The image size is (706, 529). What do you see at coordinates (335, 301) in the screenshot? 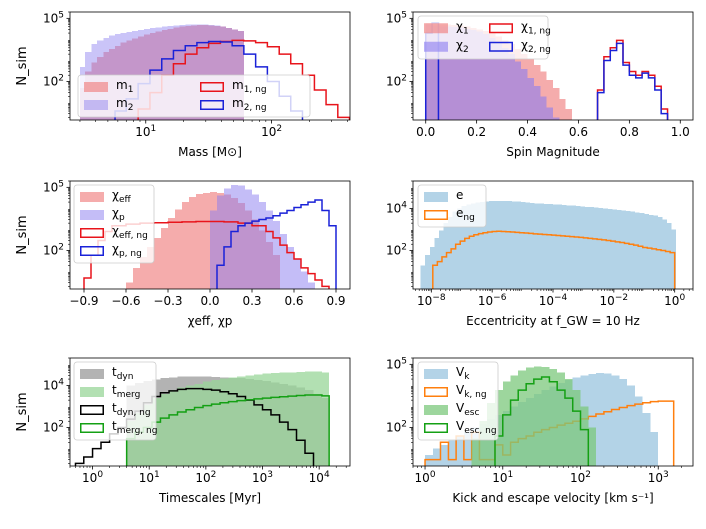
I see `x-tick-label: 0.9` at bounding box center [335, 301].